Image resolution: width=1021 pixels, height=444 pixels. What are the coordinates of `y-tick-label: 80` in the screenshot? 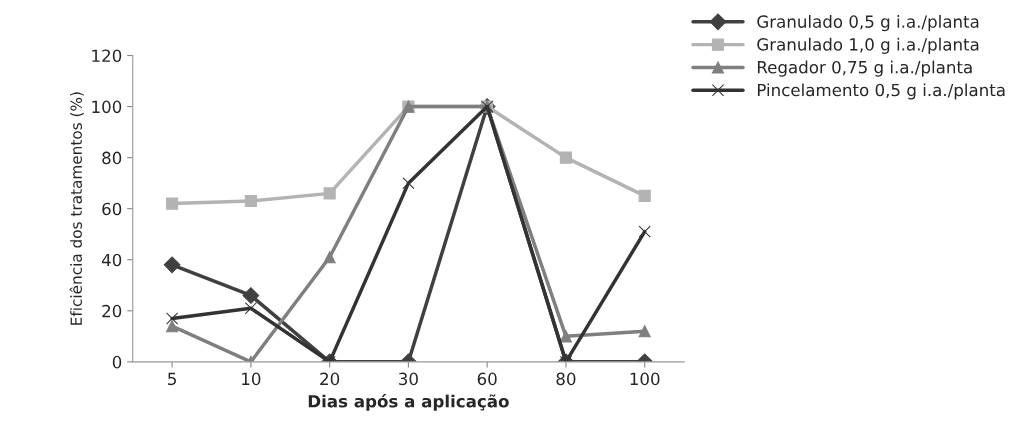 It's located at (112, 158).